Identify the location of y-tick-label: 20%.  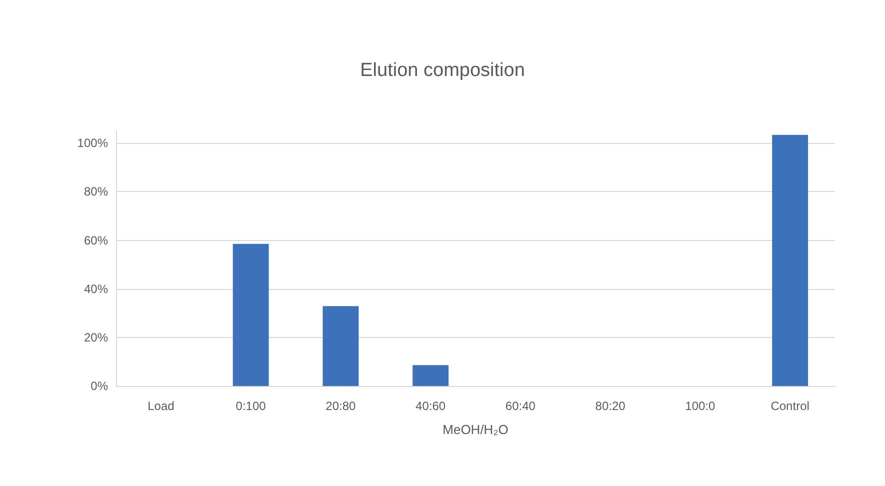
(96, 337).